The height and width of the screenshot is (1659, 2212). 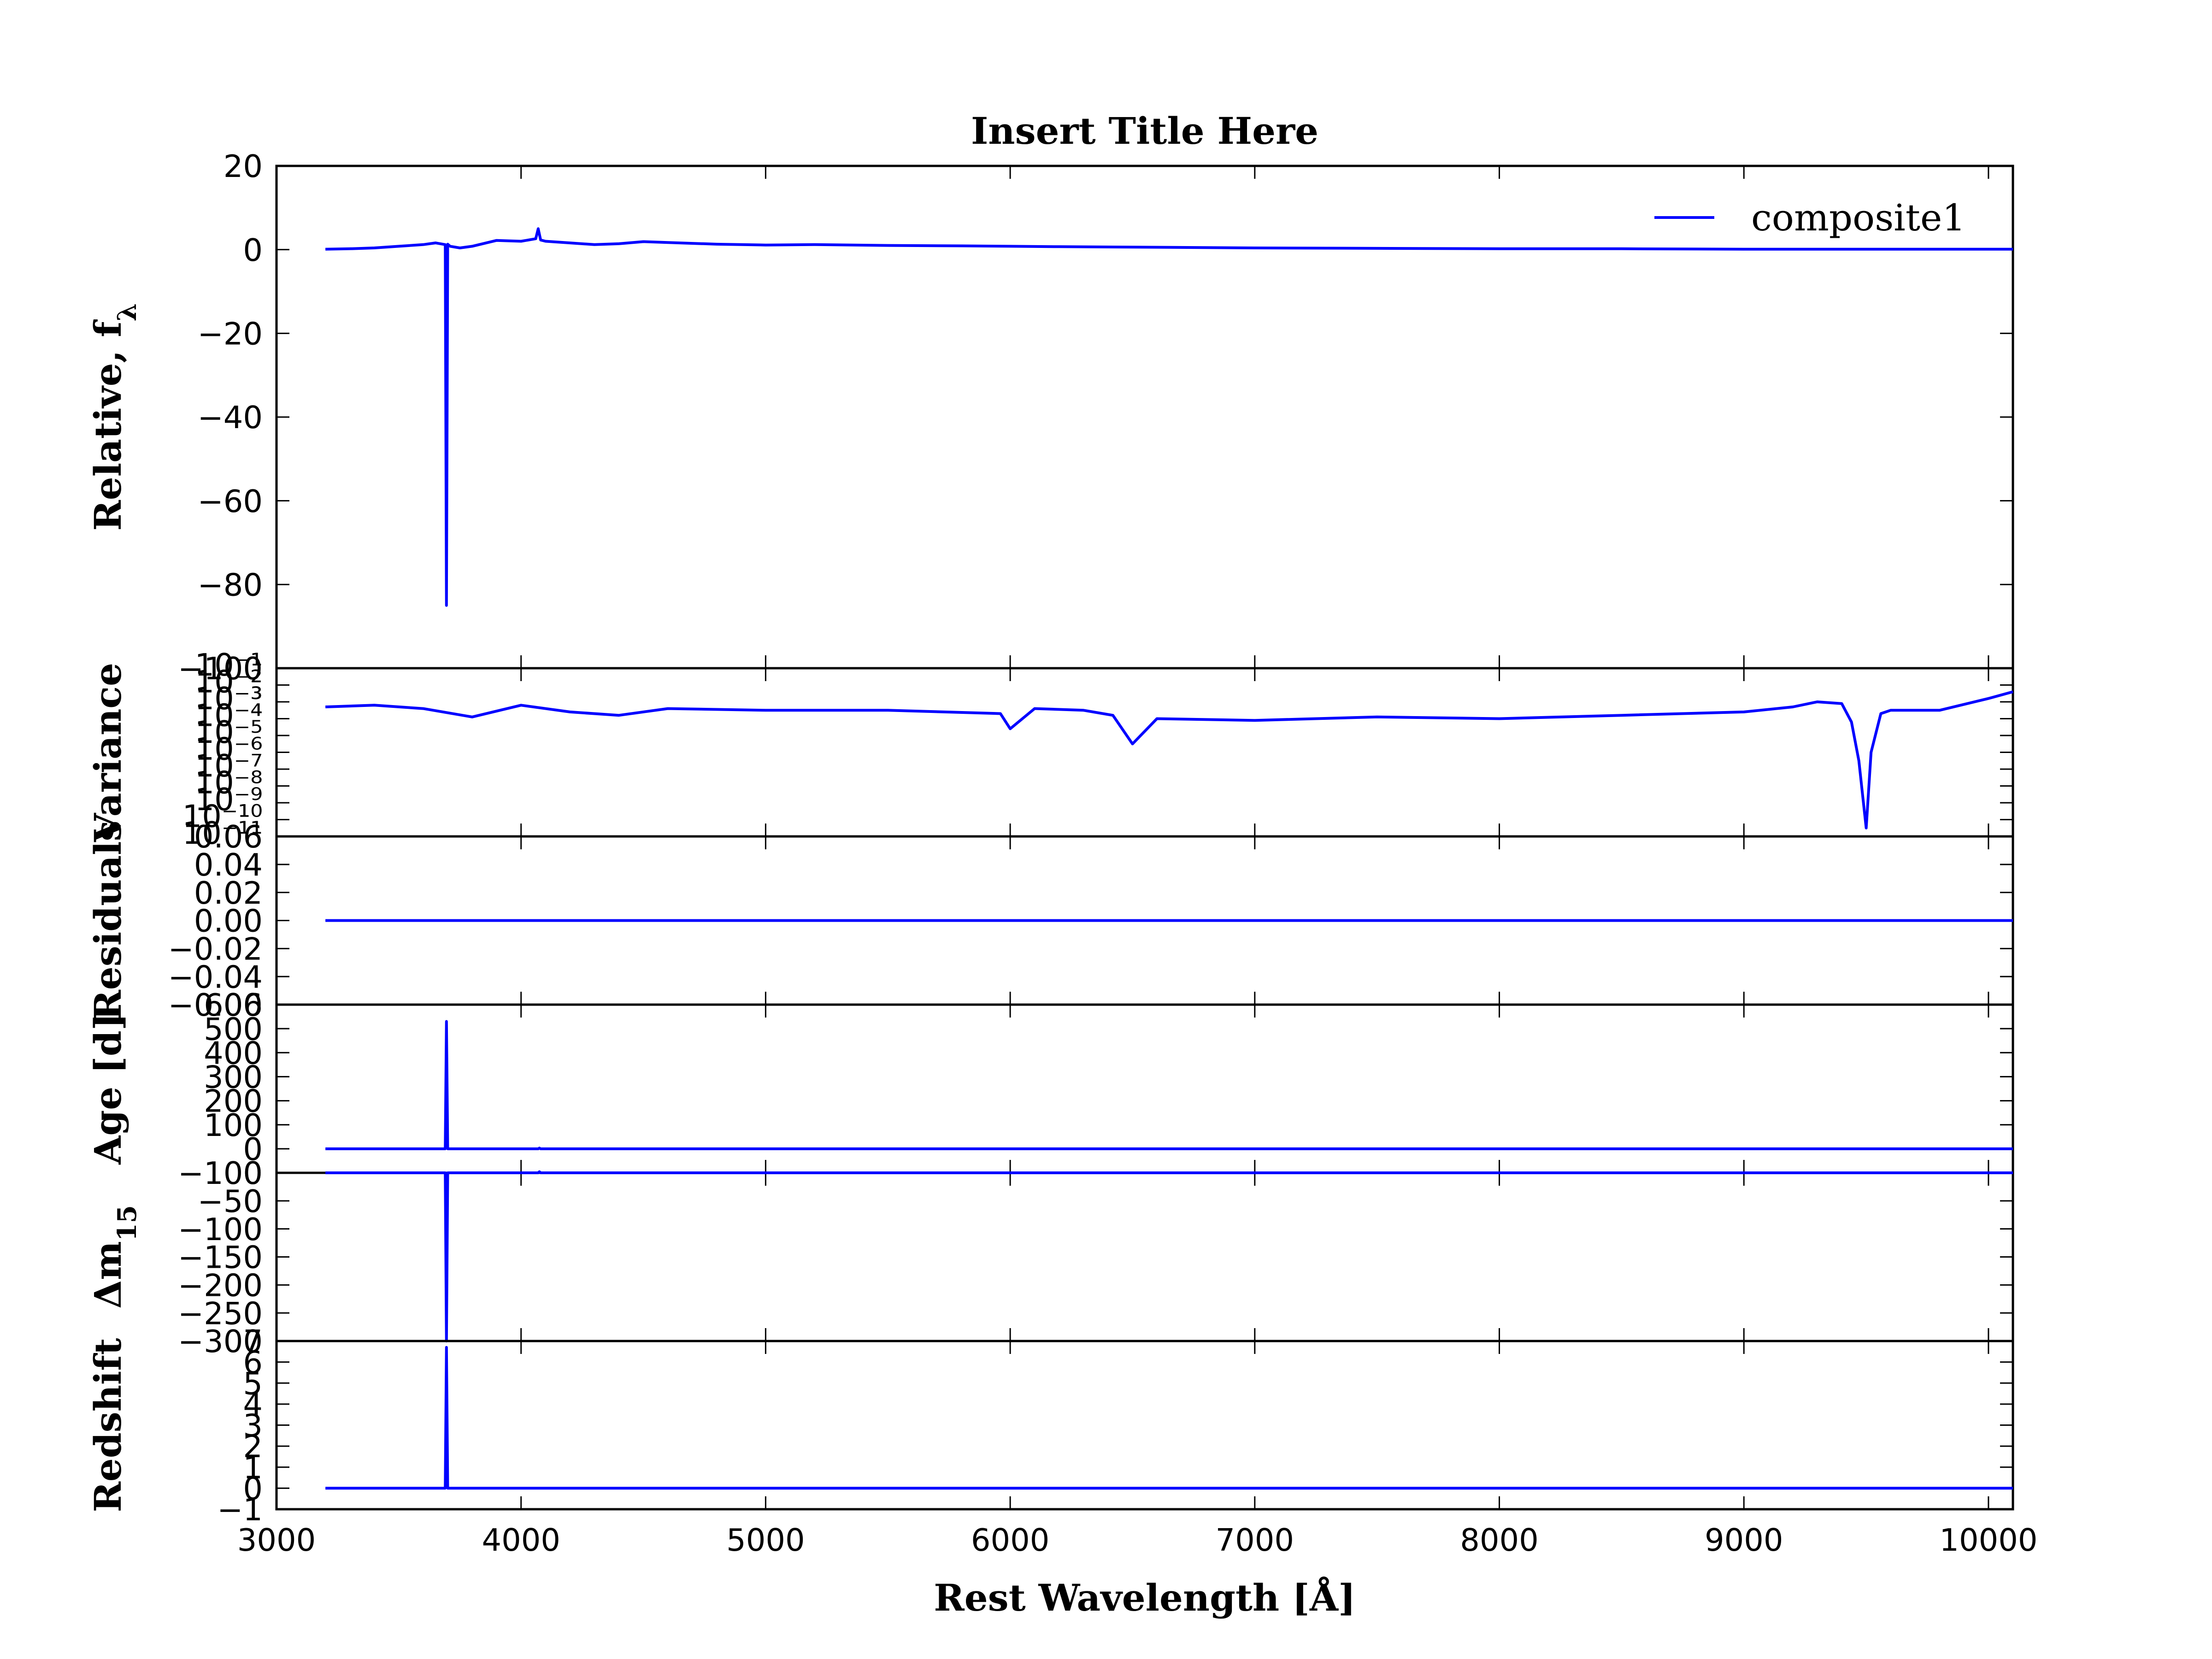 I want to click on y-tick-label: −150, so click(x=220, y=1258).